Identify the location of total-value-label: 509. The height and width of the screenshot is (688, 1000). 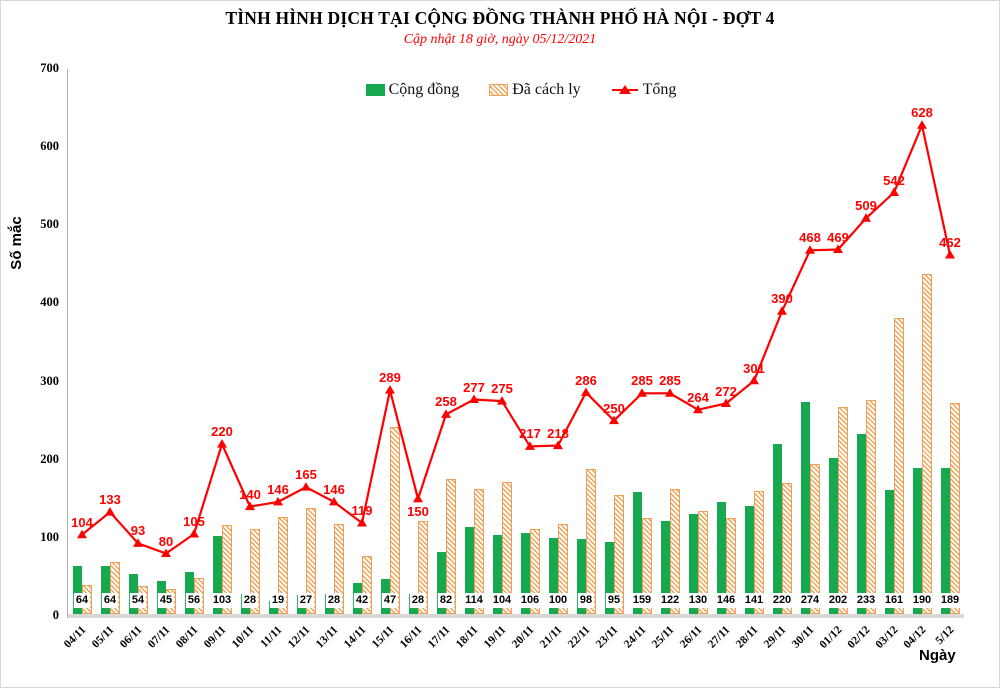
(866, 206).